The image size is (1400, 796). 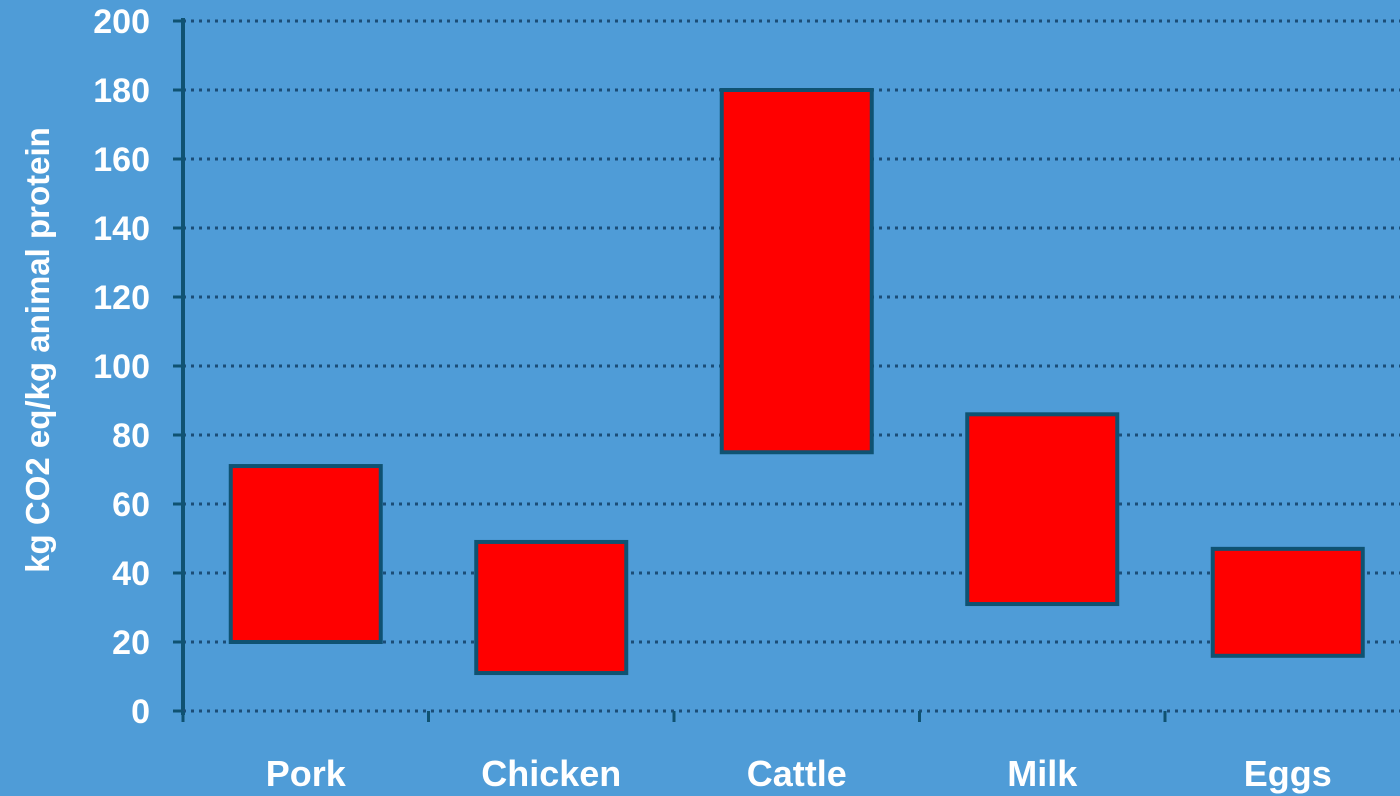 I want to click on bar-cattle, so click(x=796, y=271).